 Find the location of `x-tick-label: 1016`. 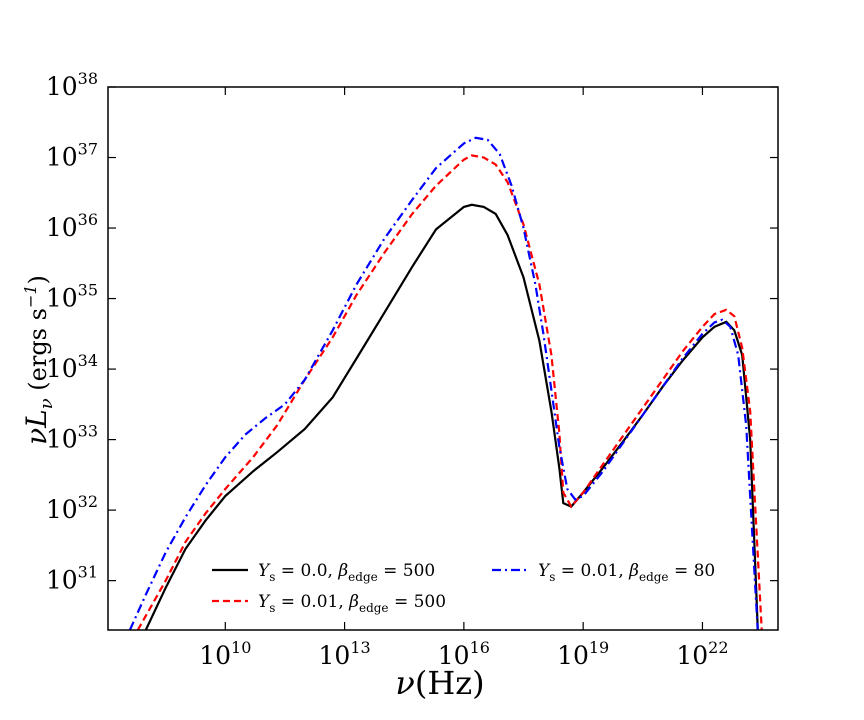

x-tick-label: 1016 is located at coordinates (464, 654).